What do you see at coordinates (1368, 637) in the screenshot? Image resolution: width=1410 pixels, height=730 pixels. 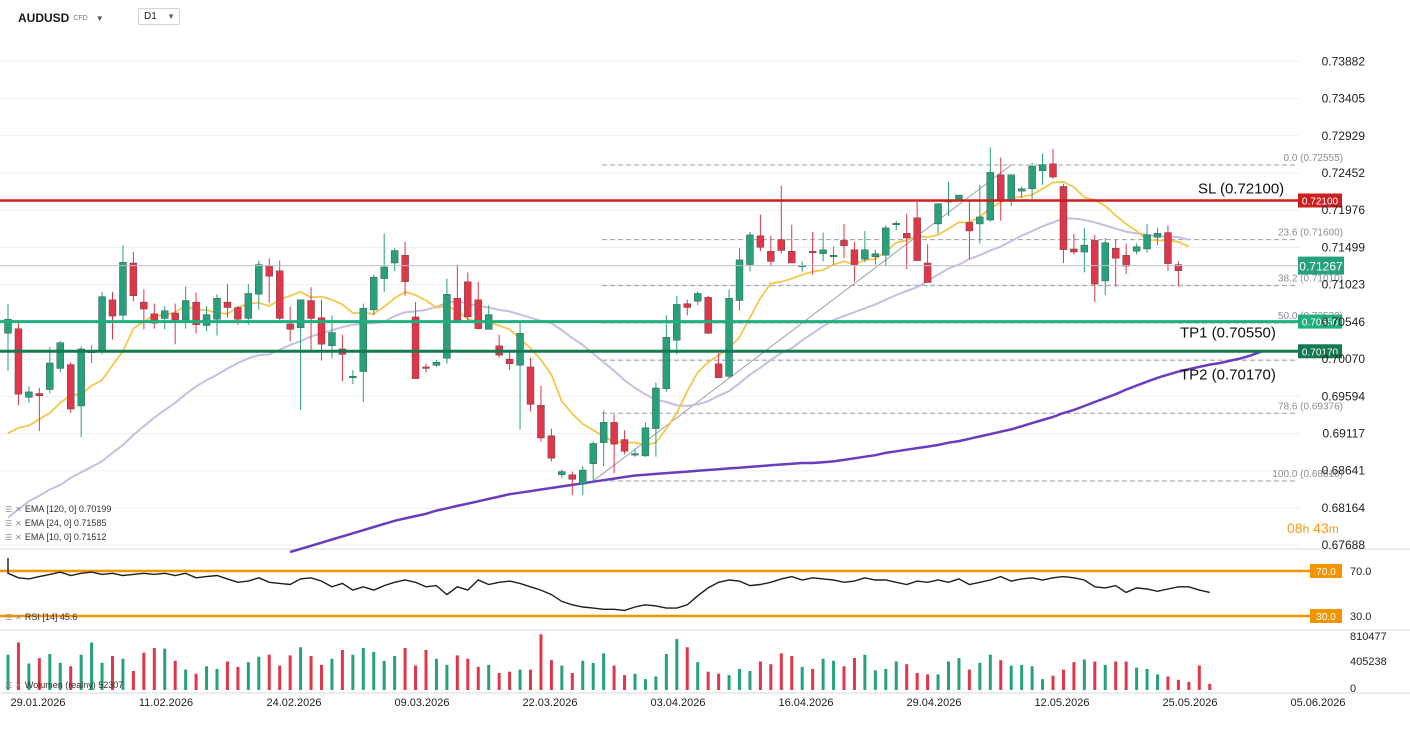 I see `volume-tick-label: 810477` at bounding box center [1368, 637].